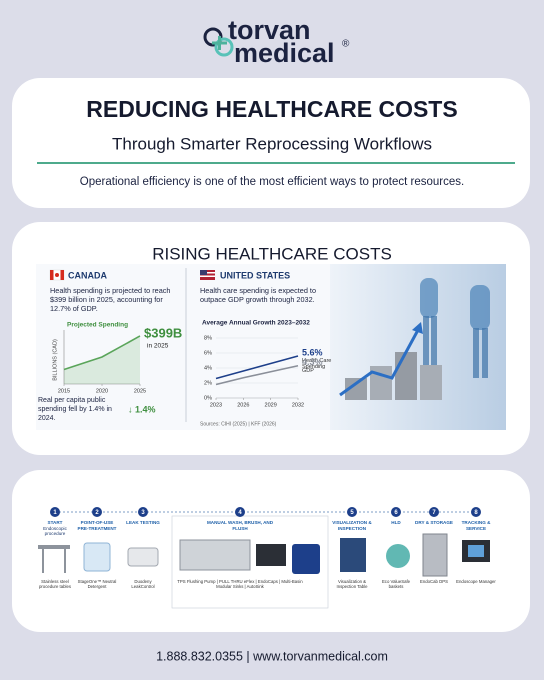 Image resolution: width=544 pixels, height=680 pixels. Describe the element at coordinates (243, 405) in the screenshot. I see `x-tick-label: 2026` at that location.